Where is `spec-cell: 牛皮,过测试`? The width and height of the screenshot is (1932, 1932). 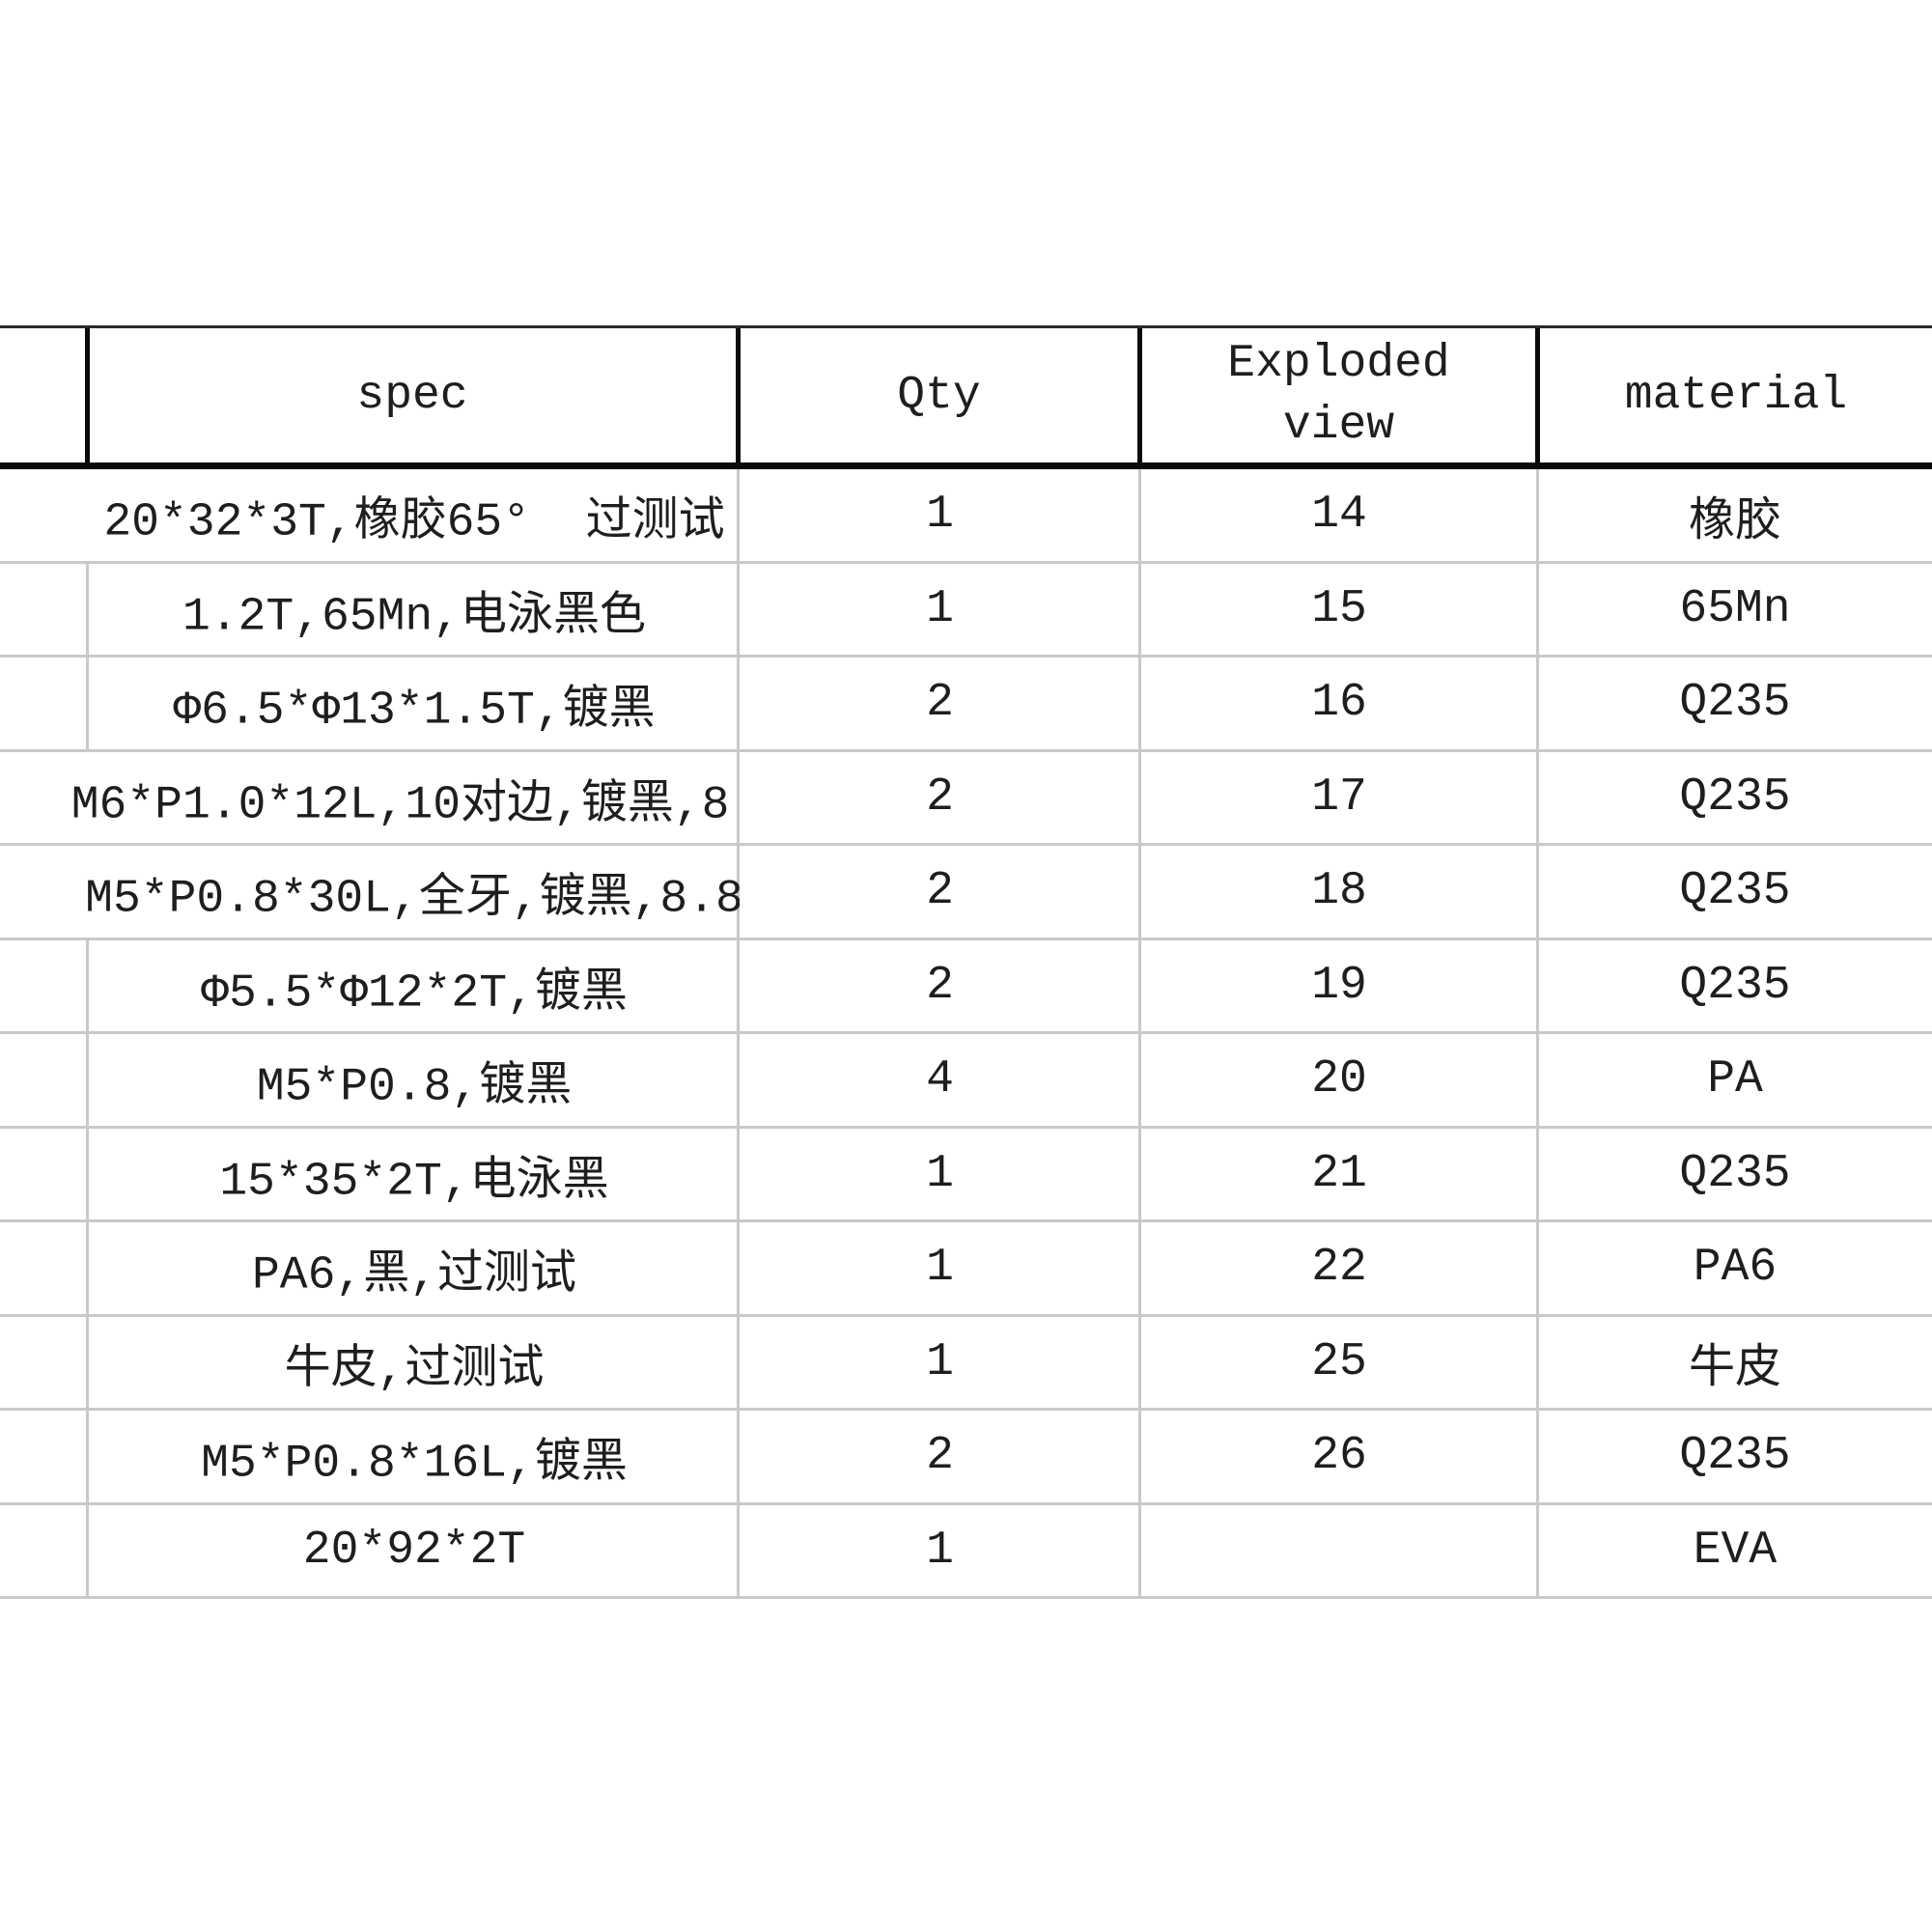 spec-cell: 牛皮,过测试 is located at coordinates (415, 1371).